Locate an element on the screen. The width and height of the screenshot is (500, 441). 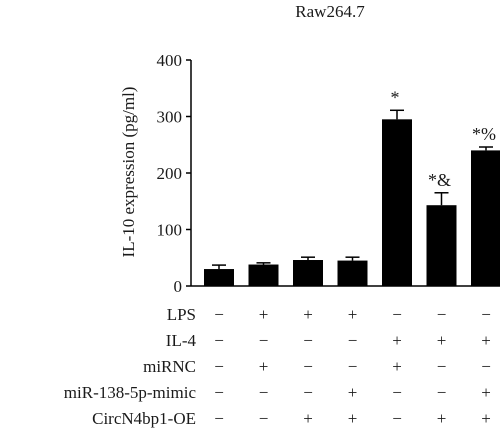
chart-title: Raw264.7 is located at coordinates (330, 11).